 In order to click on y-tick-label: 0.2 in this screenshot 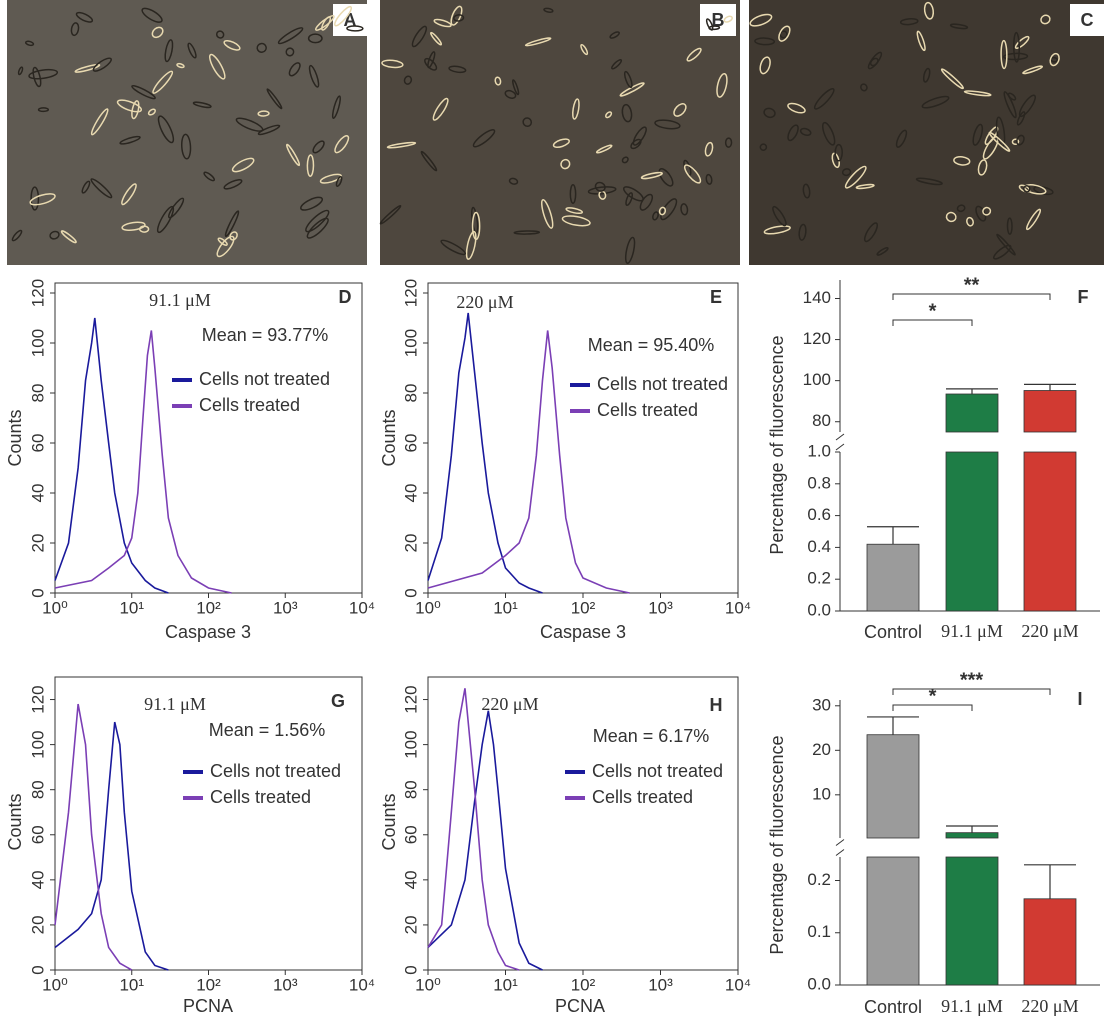, I will do `click(819, 879)`.